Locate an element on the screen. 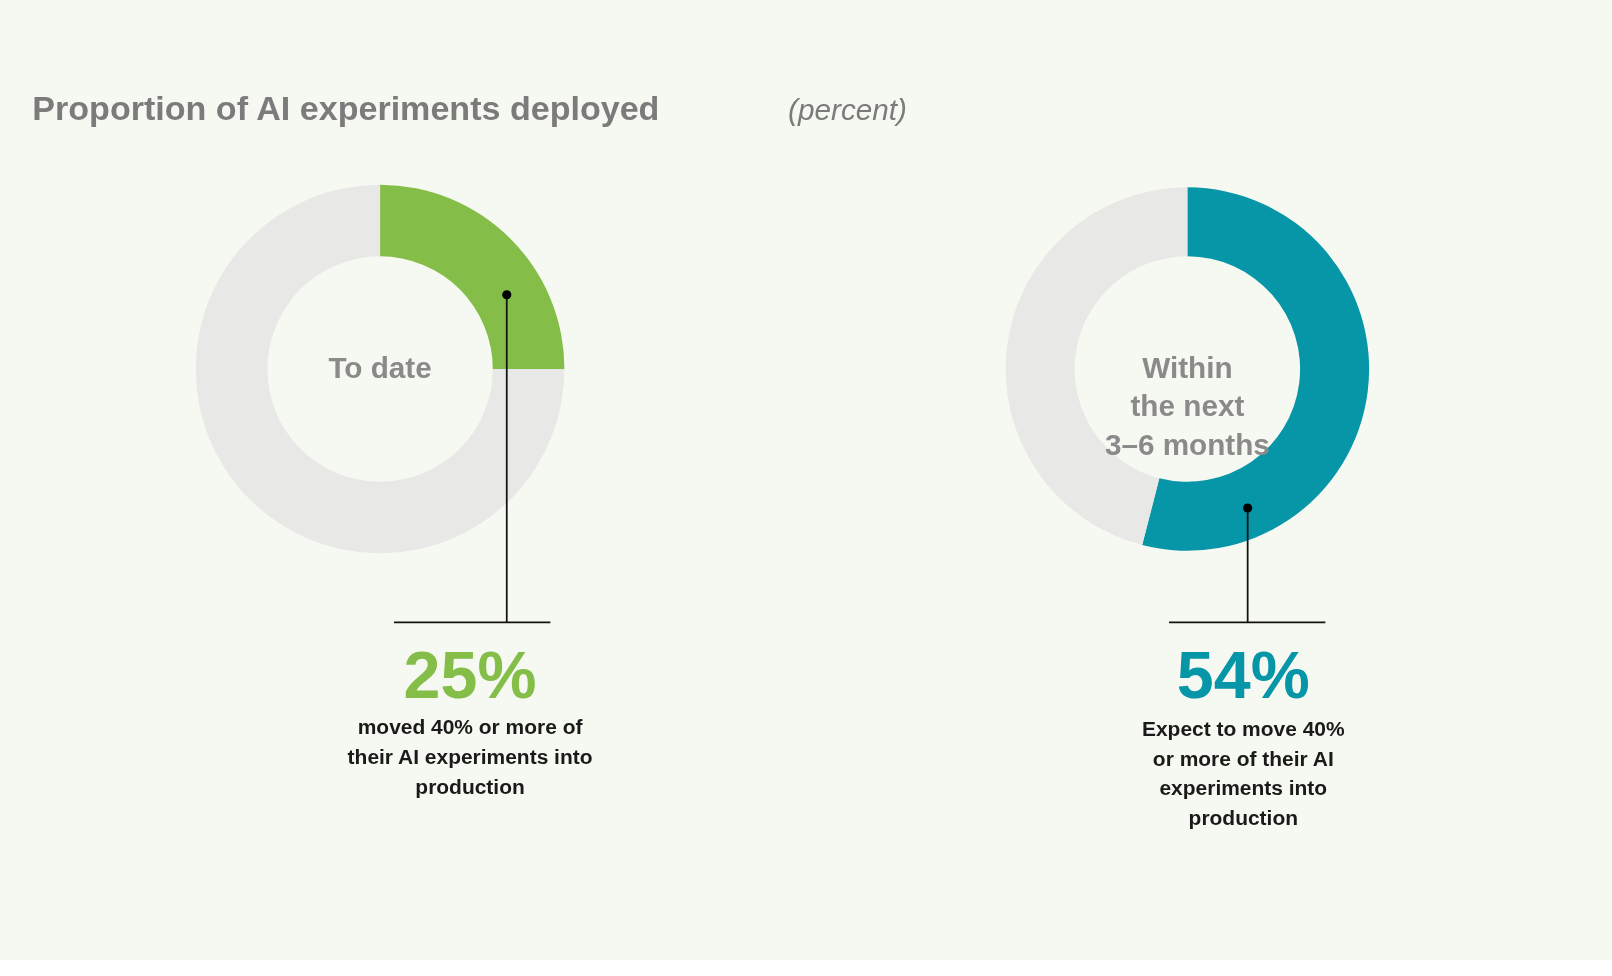 The height and width of the screenshot is (976, 1612). data-label: 25% is located at coordinates (470, 674).